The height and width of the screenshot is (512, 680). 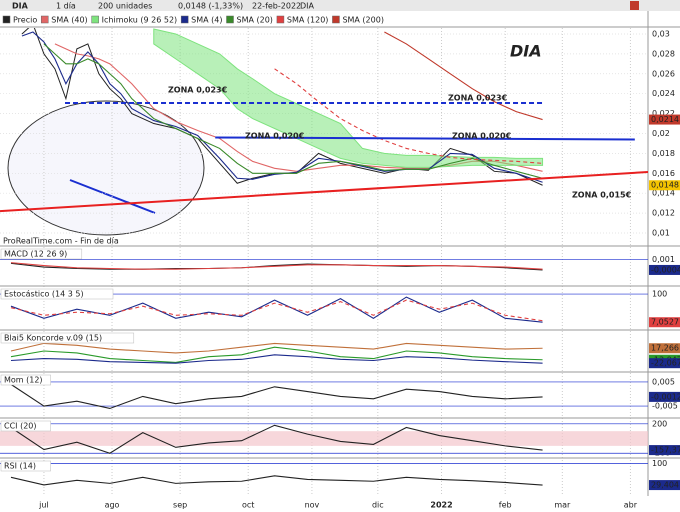 What do you see at coordinates (441, 505) in the screenshot?
I see `x-tick-label: 2022` at bounding box center [441, 505].